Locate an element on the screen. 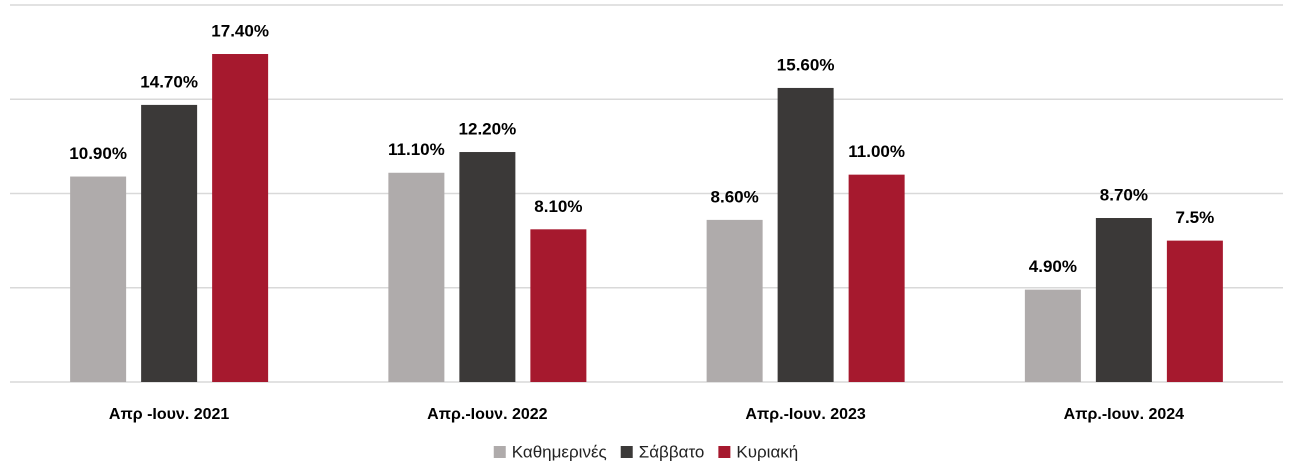 This screenshot has height=465, width=1293. x-tick-label: Απρ.-Ιουν. 2022 is located at coordinates (487, 414).